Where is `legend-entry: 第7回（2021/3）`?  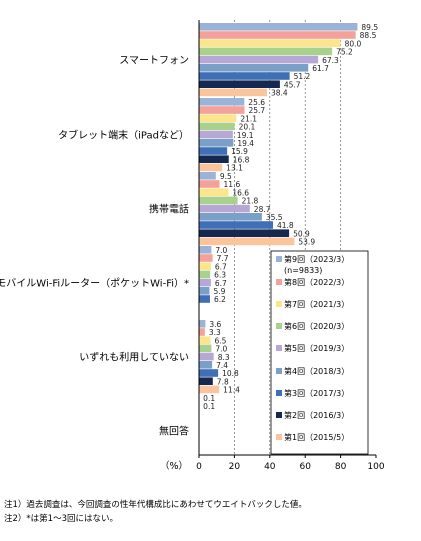 legend-entry: 第7回（2021/3） is located at coordinates (316, 304).